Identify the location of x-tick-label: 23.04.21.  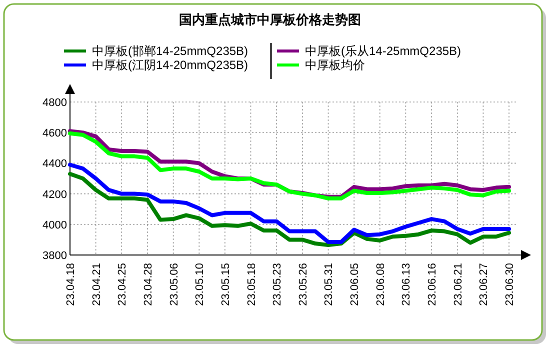
(96, 284).